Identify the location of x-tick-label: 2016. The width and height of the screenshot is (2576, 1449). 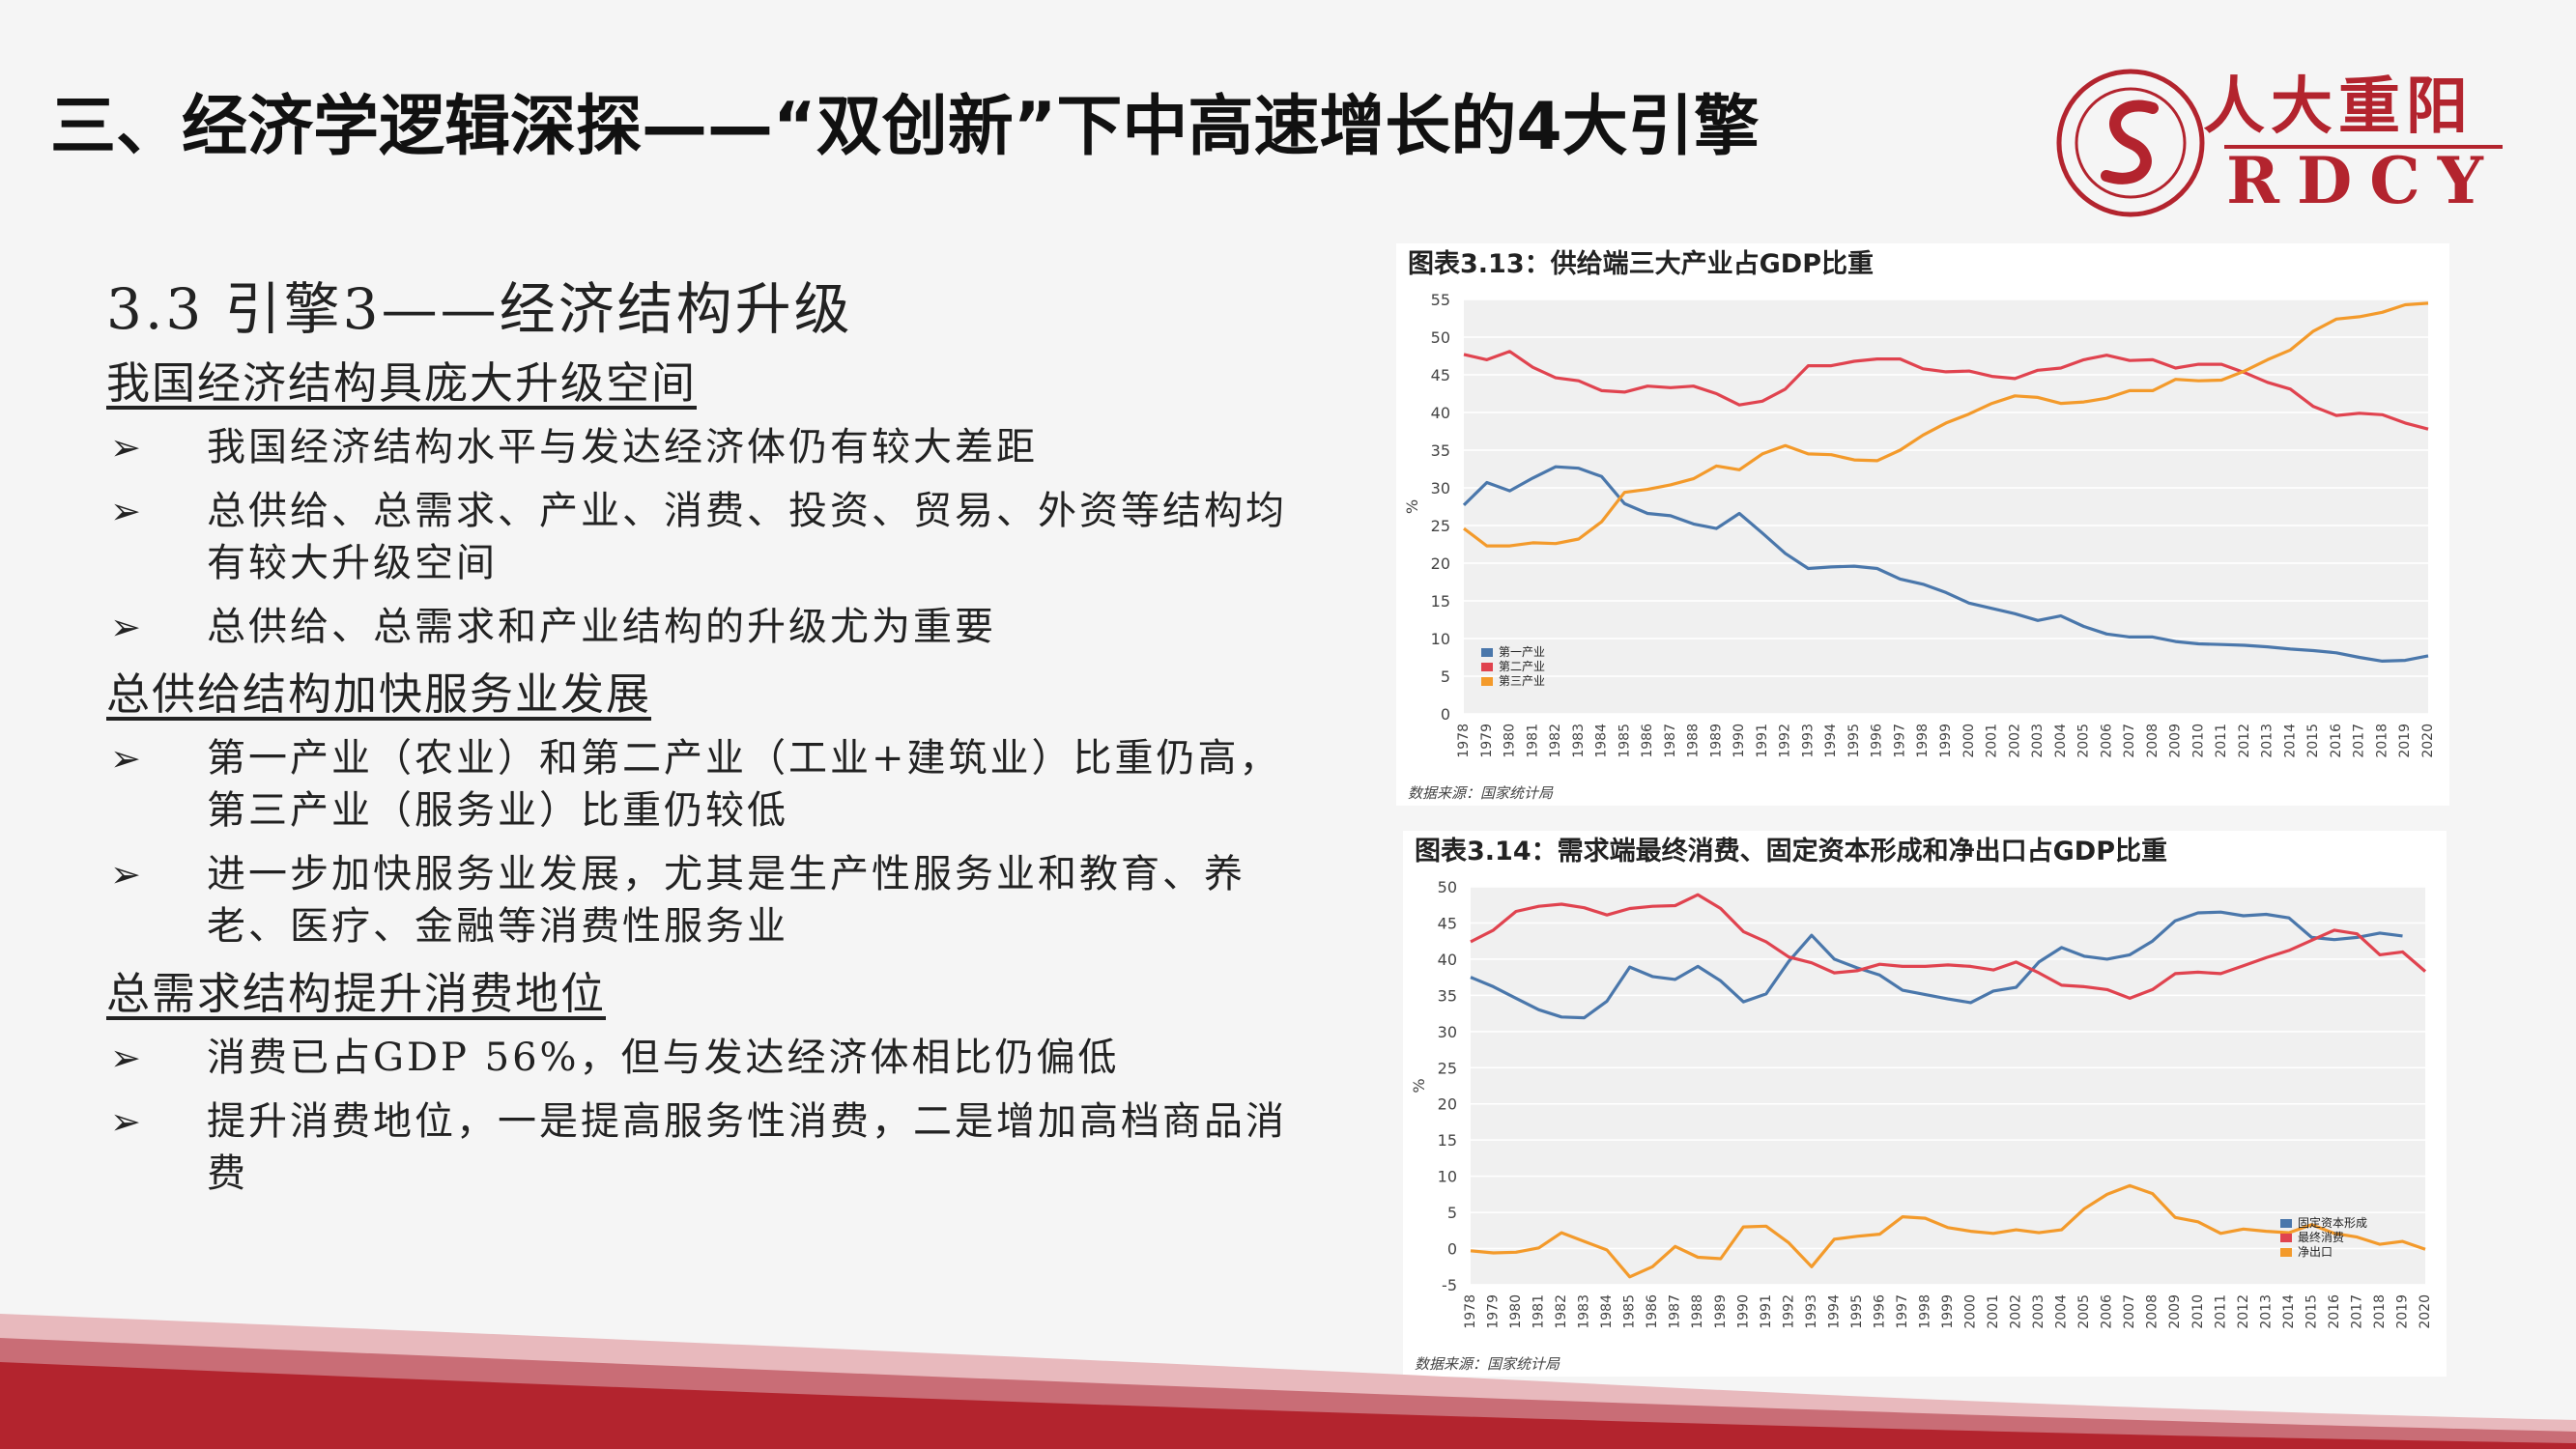
(2335, 1311).